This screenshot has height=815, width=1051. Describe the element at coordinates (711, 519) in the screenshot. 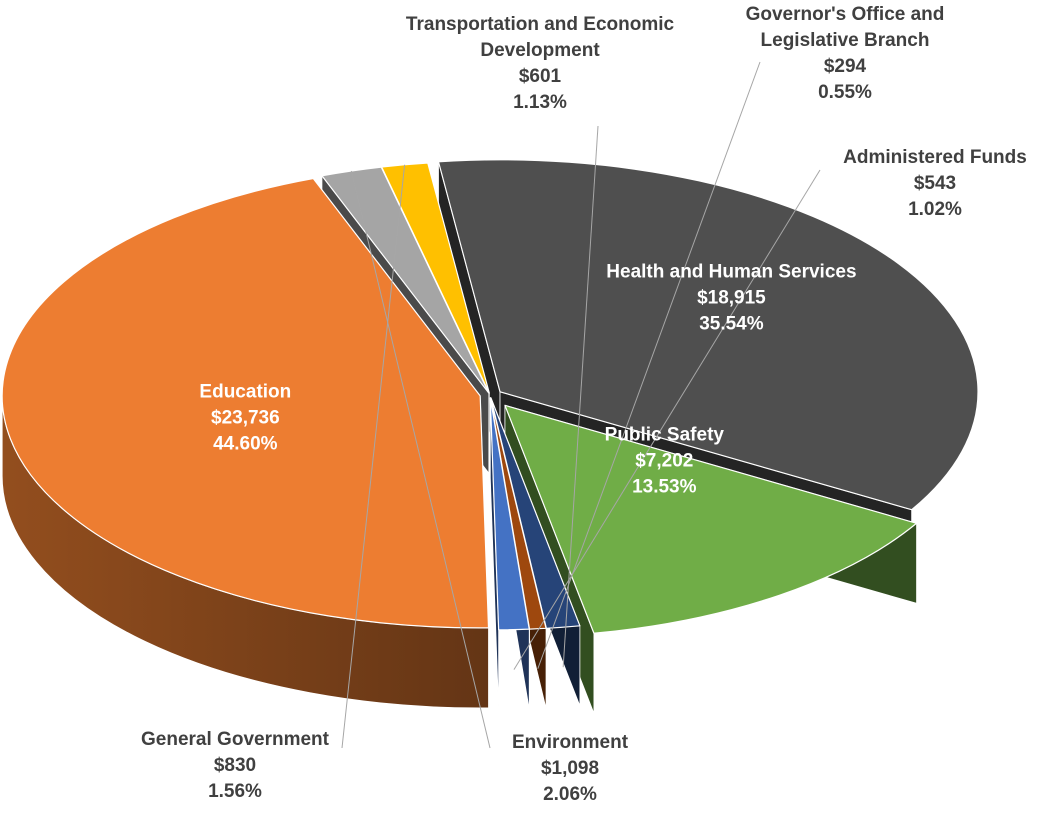

I see `slice-public-safety` at that location.